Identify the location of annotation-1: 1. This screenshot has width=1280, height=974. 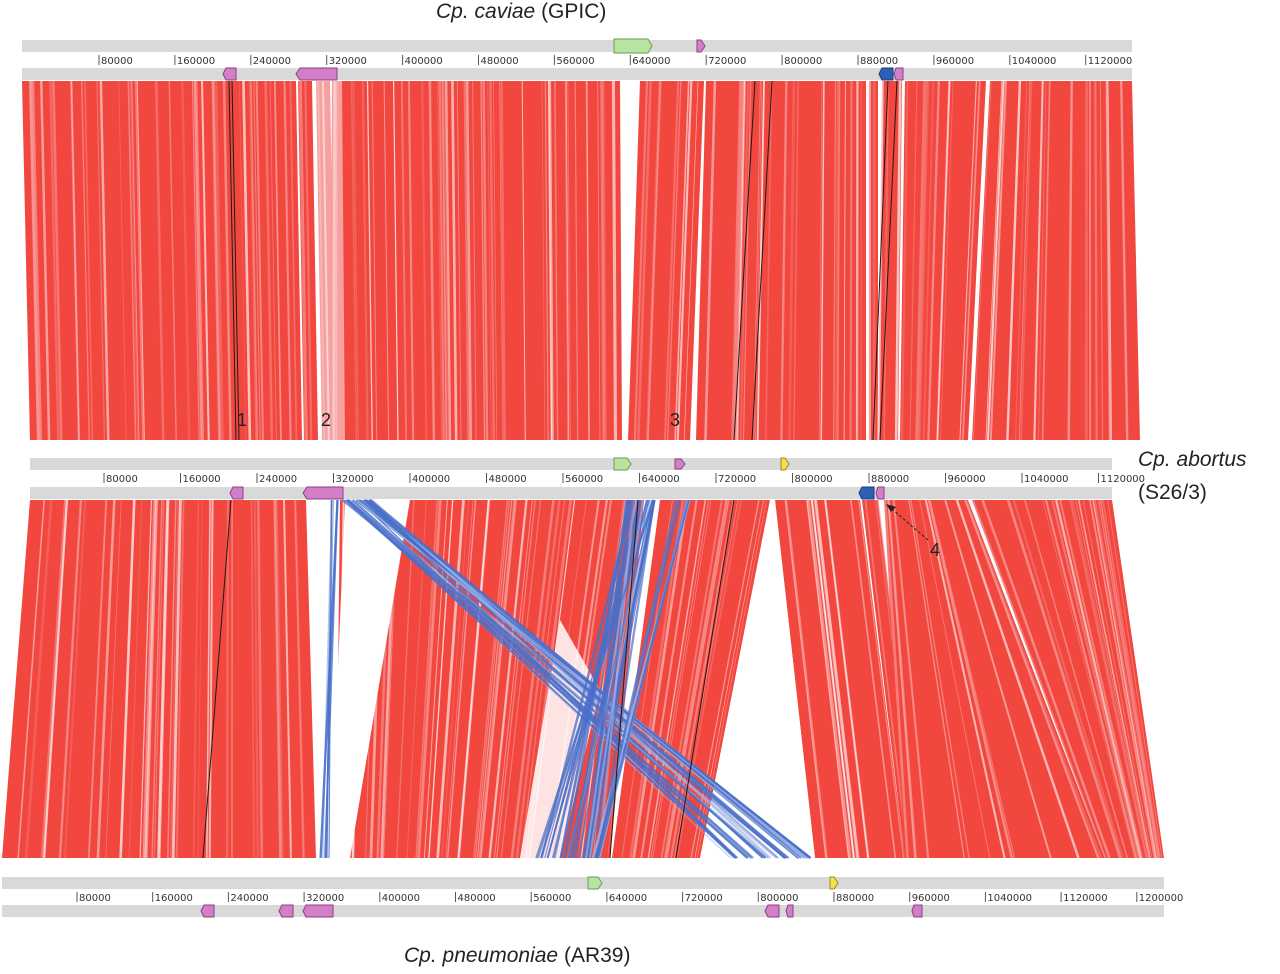
(242, 420).